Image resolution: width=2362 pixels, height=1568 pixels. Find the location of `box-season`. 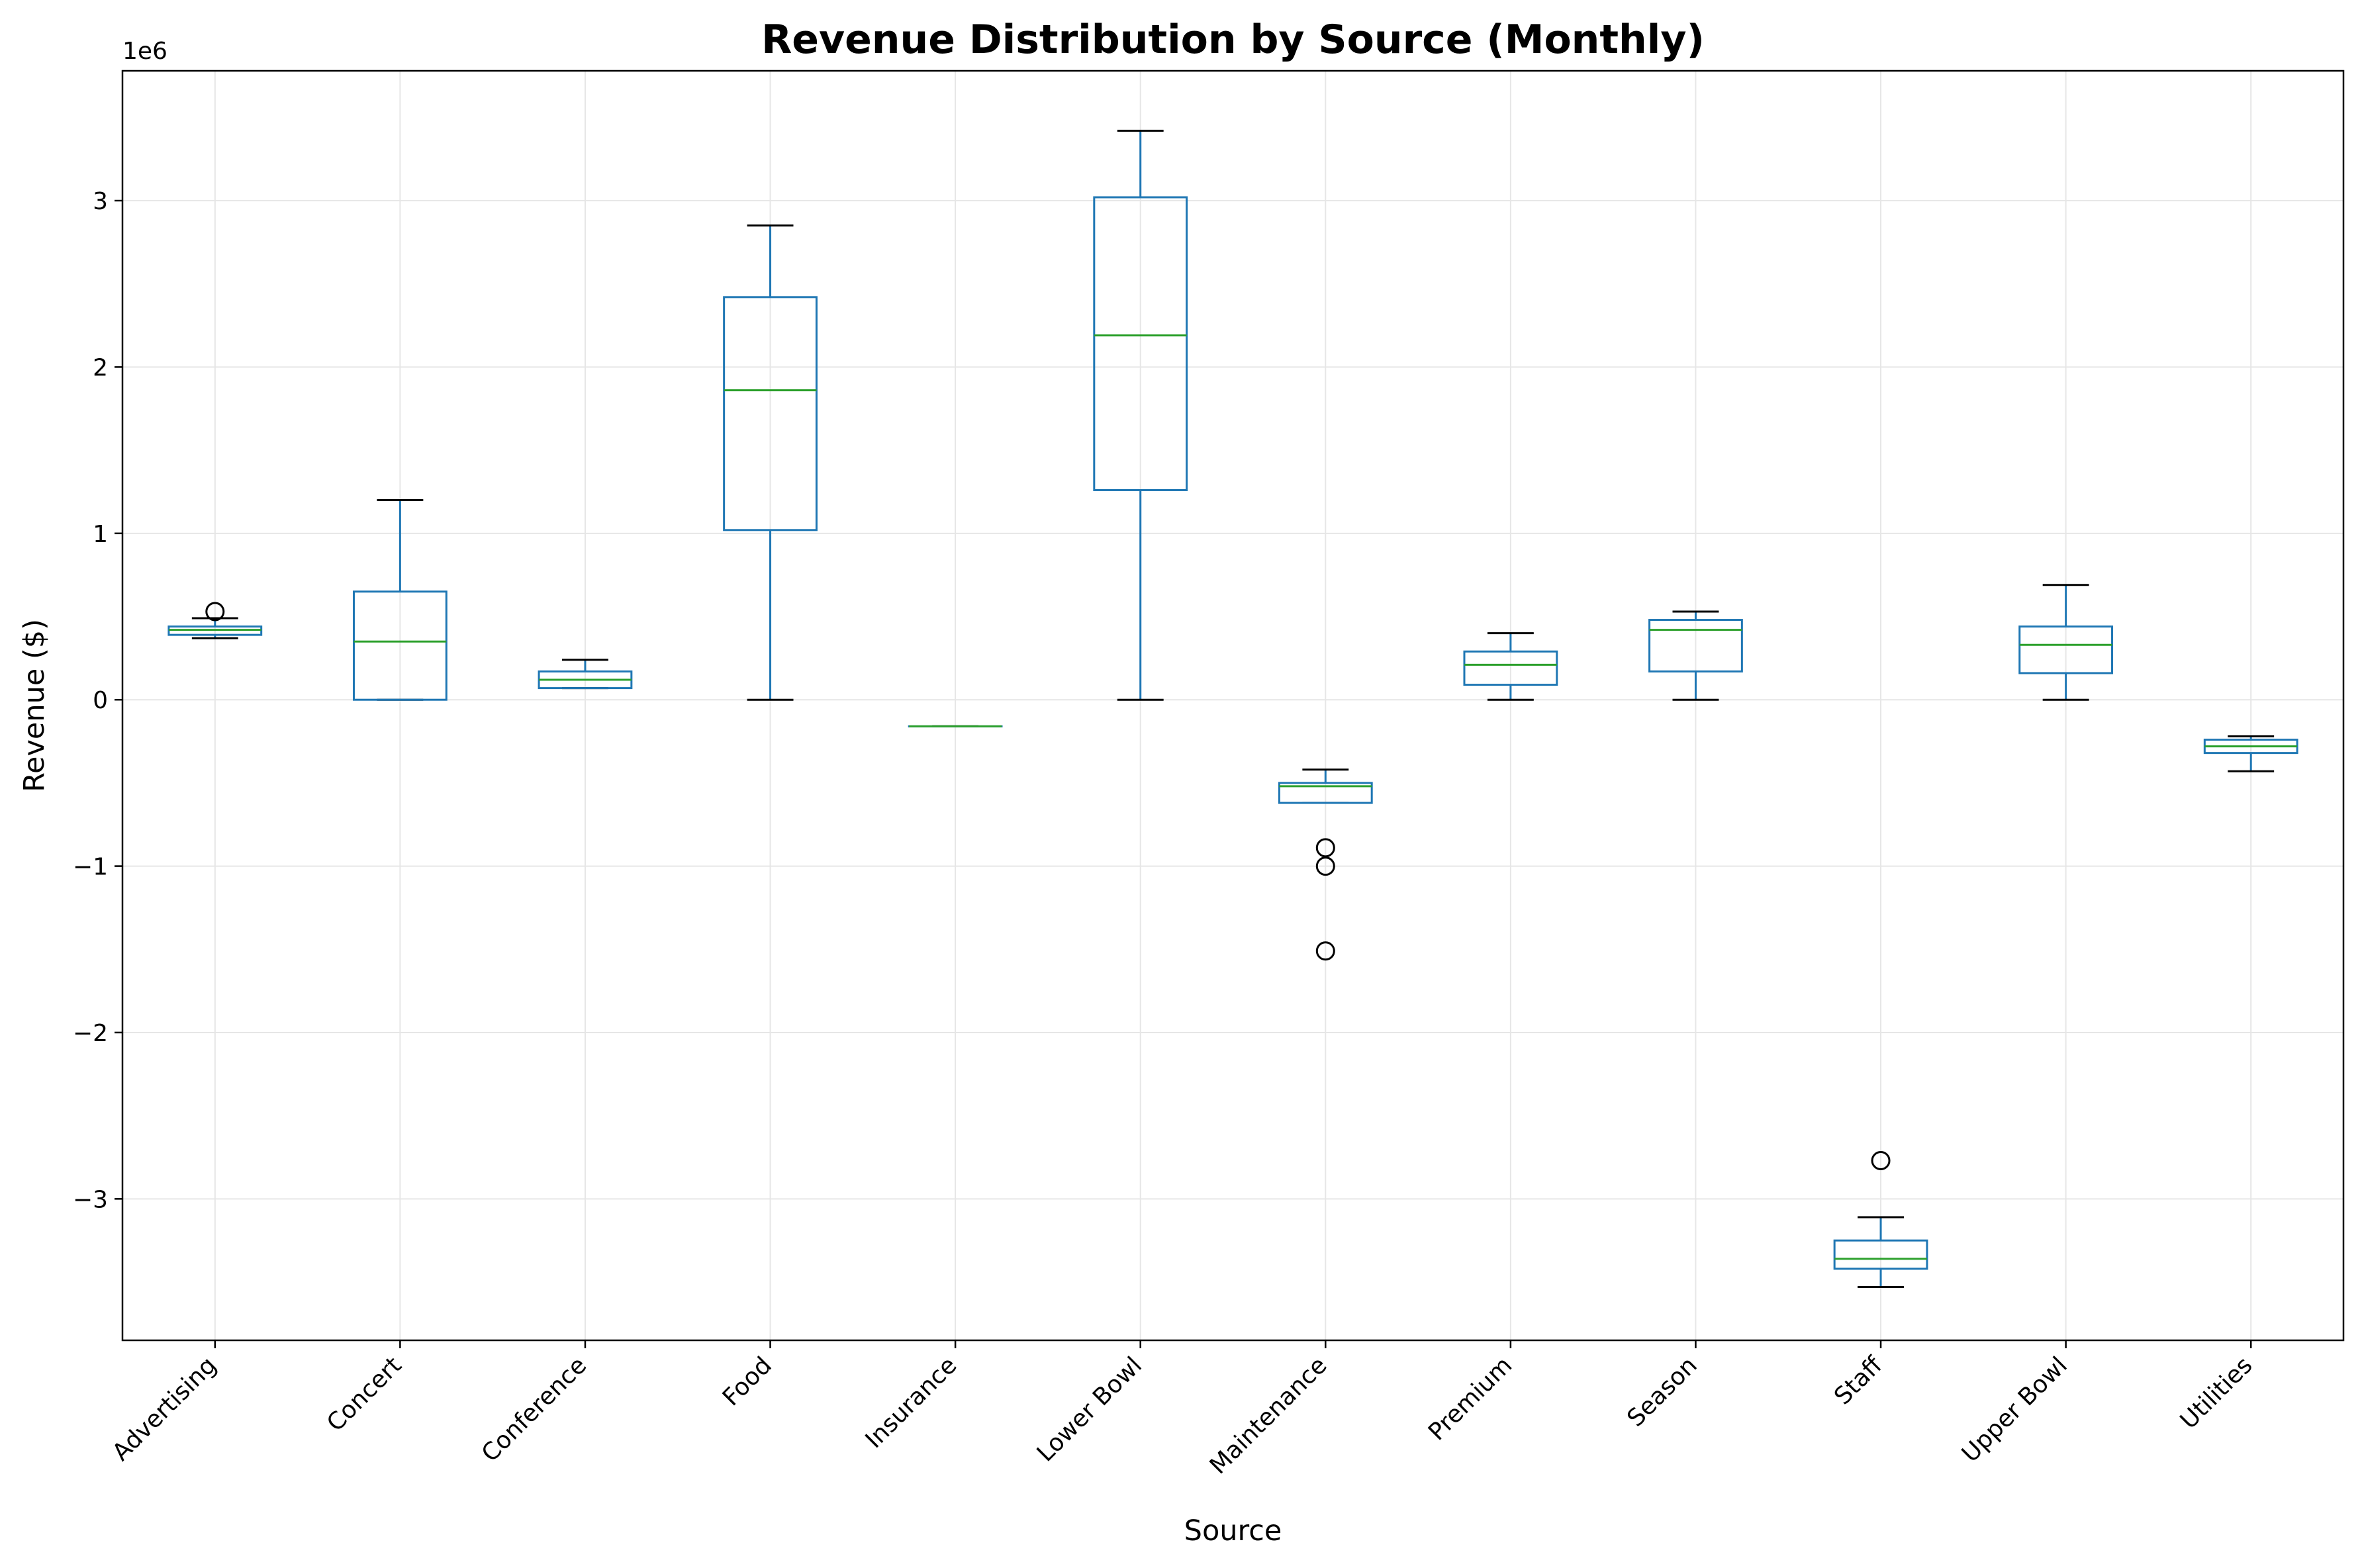

box-season is located at coordinates (1695, 655).